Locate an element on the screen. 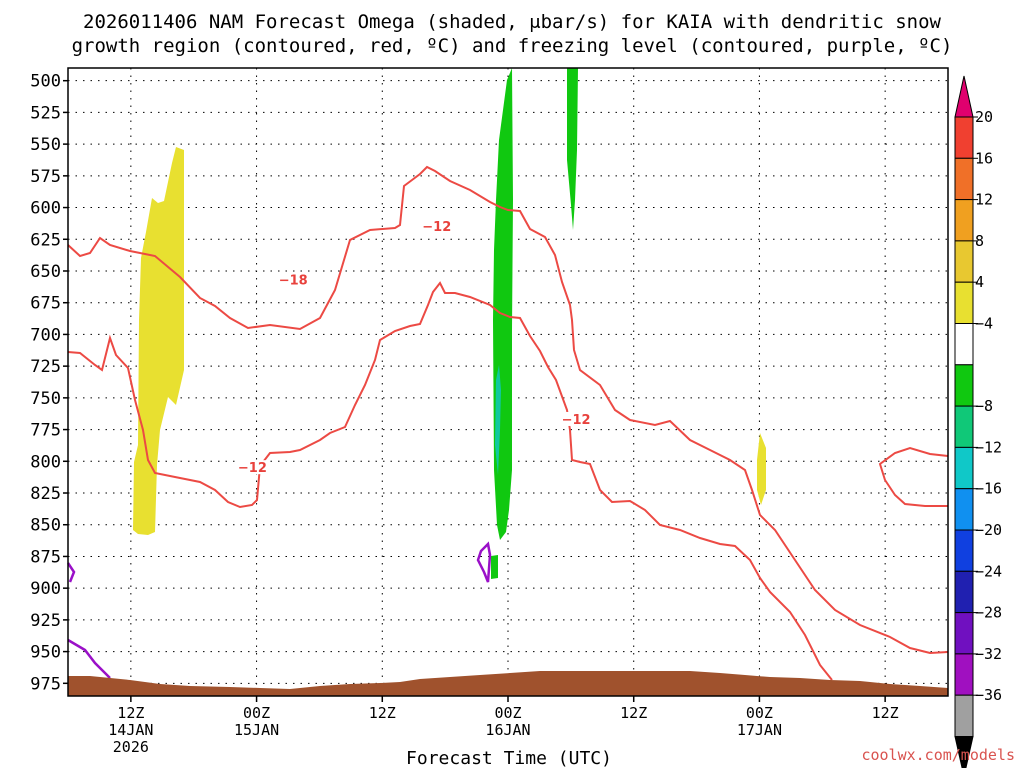  y-tick-label-925: 925 is located at coordinates (45, 621).